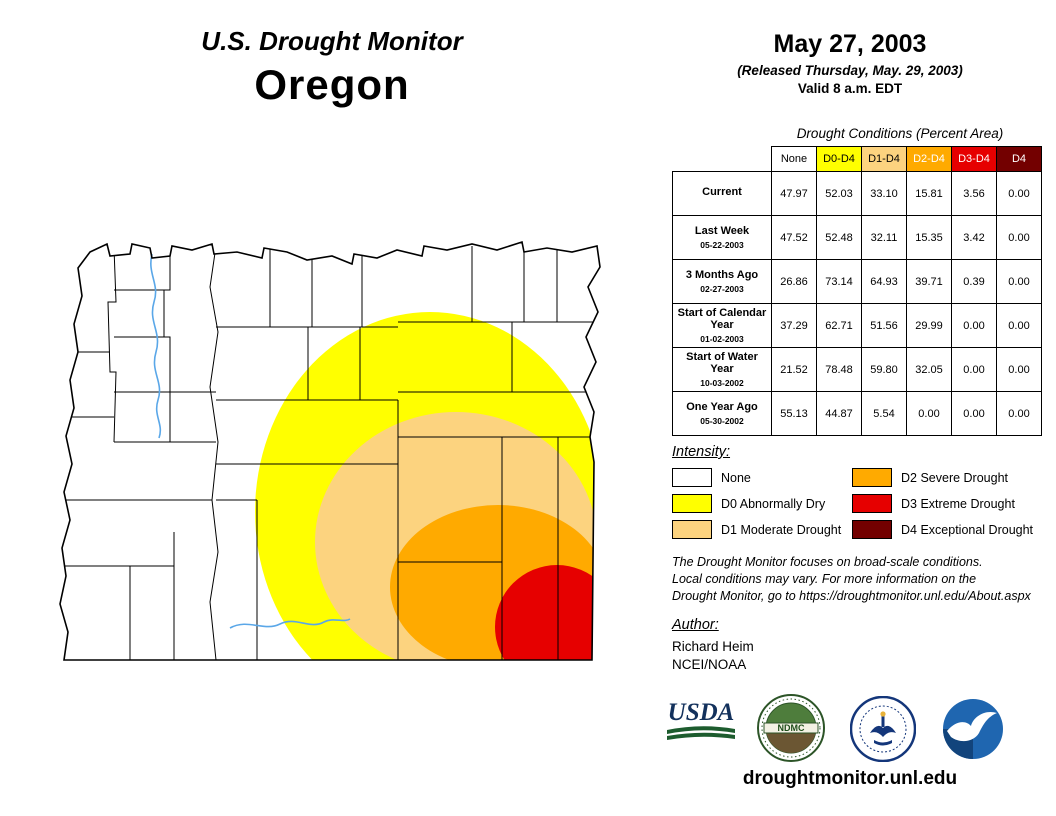  I want to click on column-header-none: None, so click(794, 159).